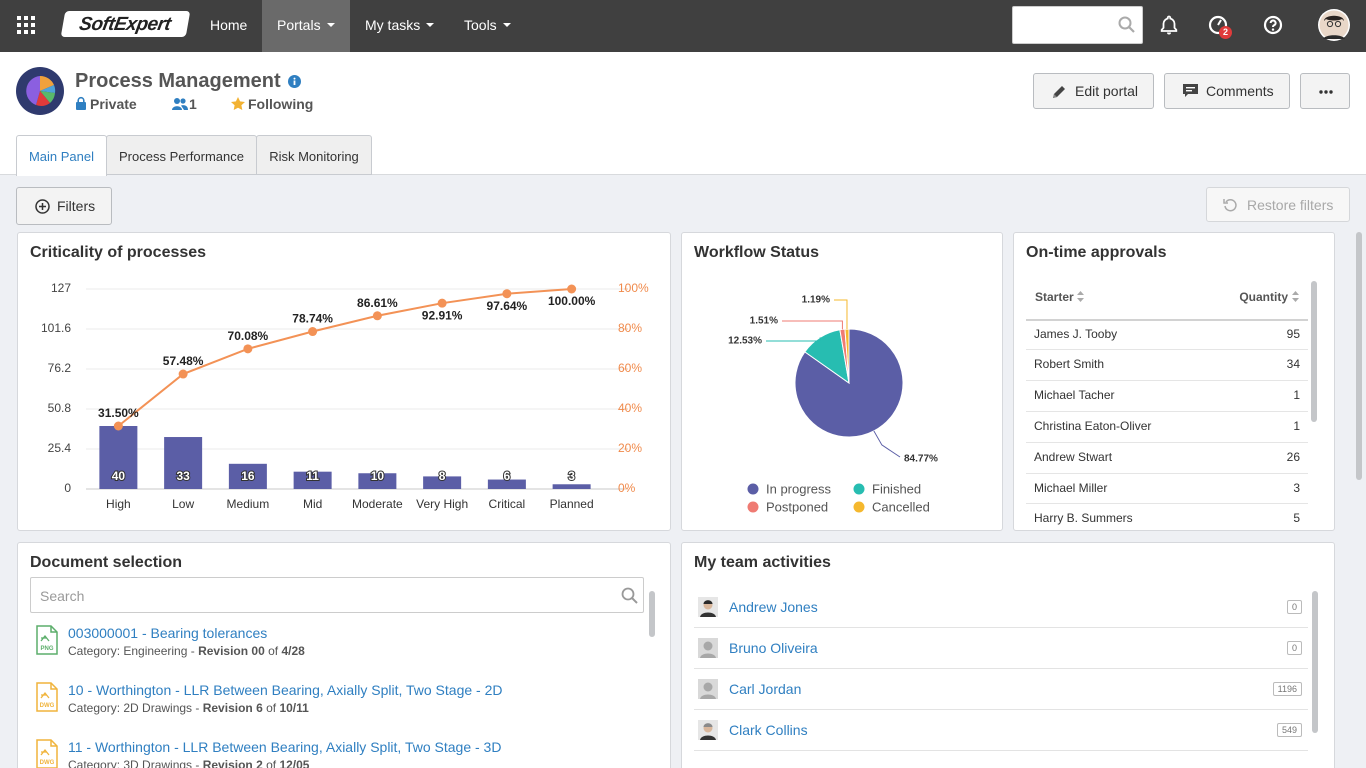 This screenshot has height=768, width=1366. What do you see at coordinates (113, 104) in the screenshot?
I see `privacy: Private` at bounding box center [113, 104].